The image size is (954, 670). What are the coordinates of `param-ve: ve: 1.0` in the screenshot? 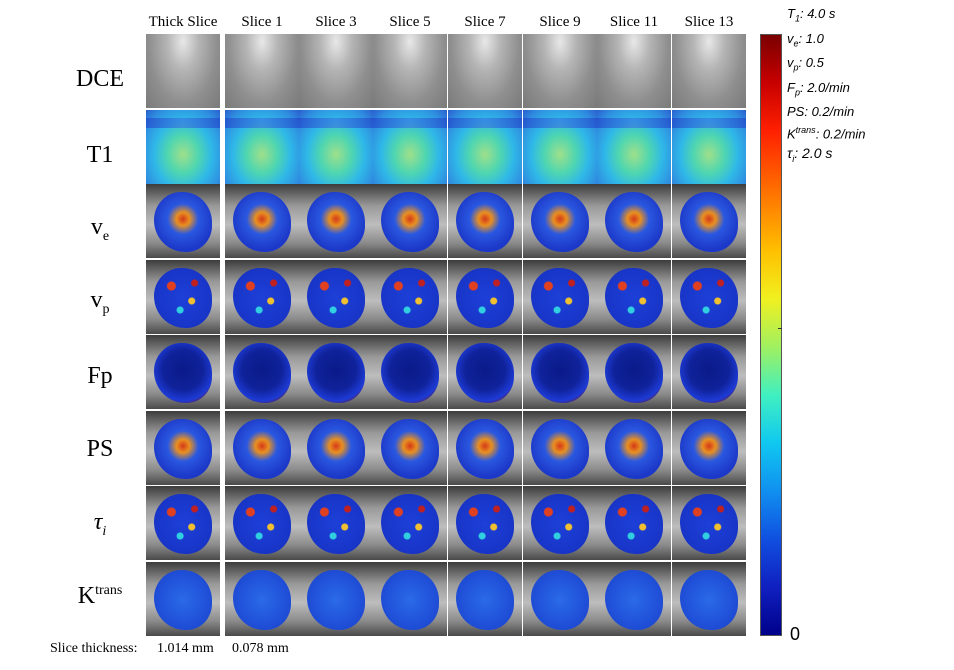 It's located at (805, 39).